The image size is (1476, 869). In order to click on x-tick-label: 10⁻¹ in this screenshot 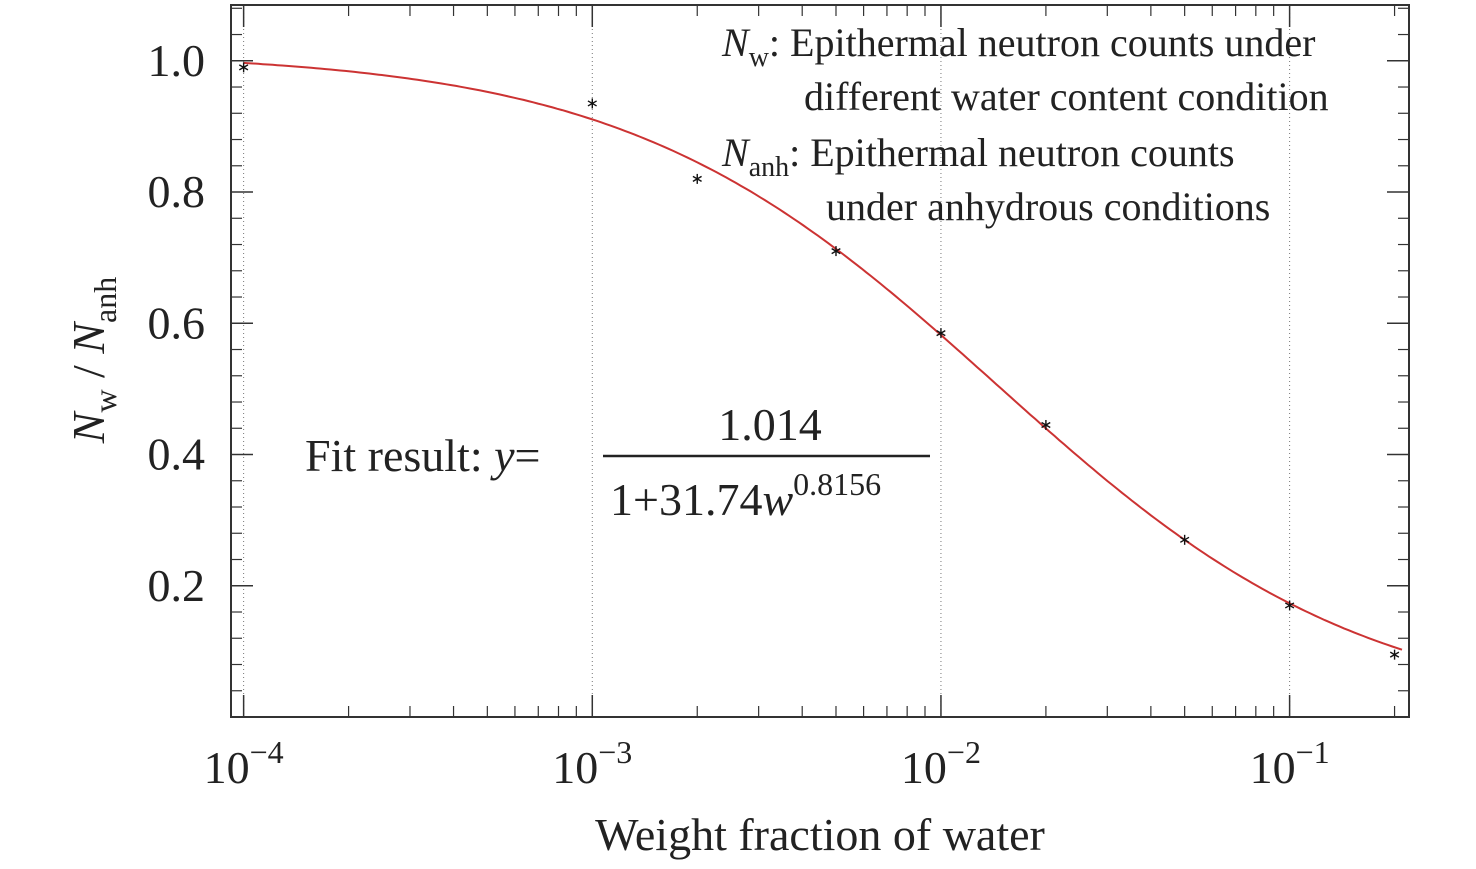, I will do `click(1290, 763)`.